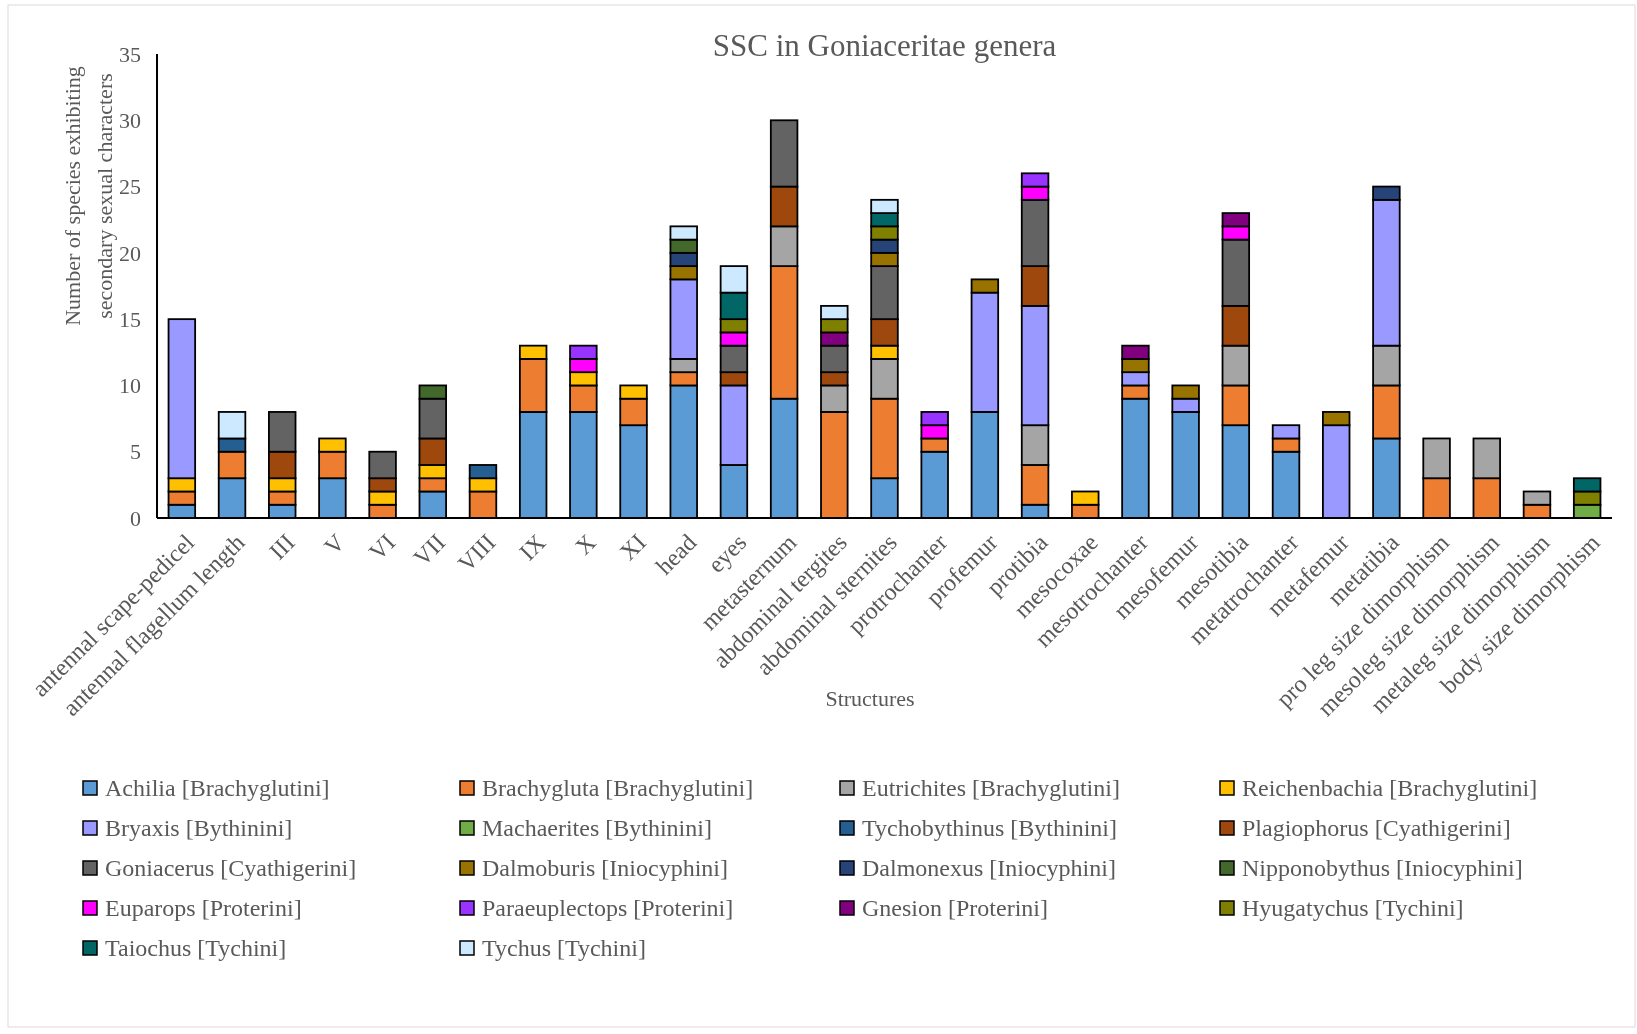 The width and height of the screenshot is (1637, 1034). Describe the element at coordinates (1382, 868) in the screenshot. I see `legend-label: Nipponobythus [Iniocyphini]` at that location.